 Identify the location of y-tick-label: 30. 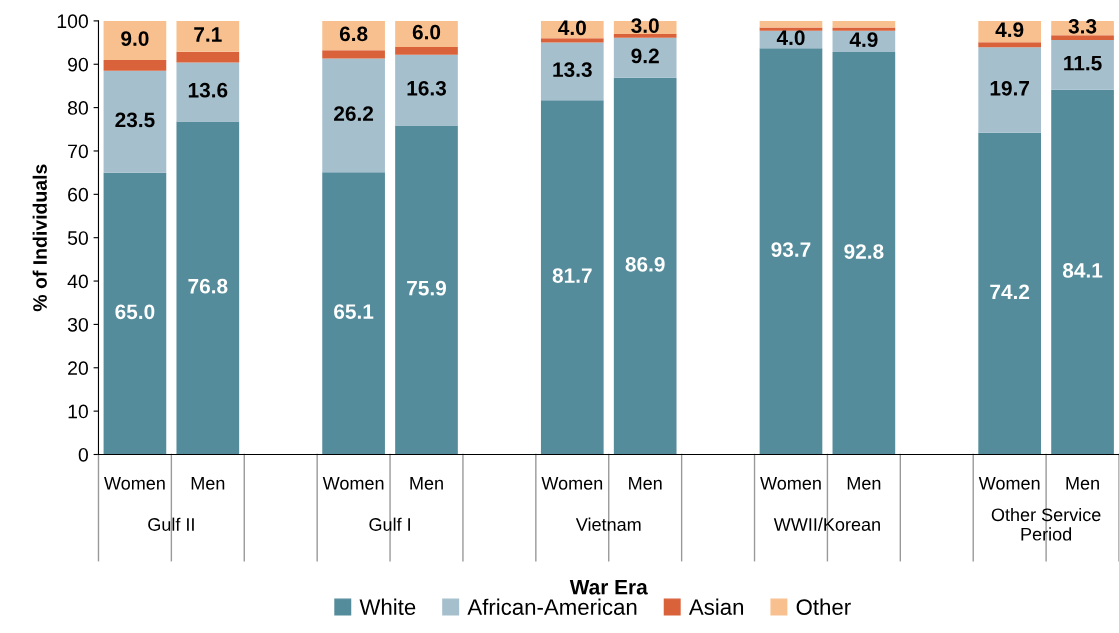
(77, 324).